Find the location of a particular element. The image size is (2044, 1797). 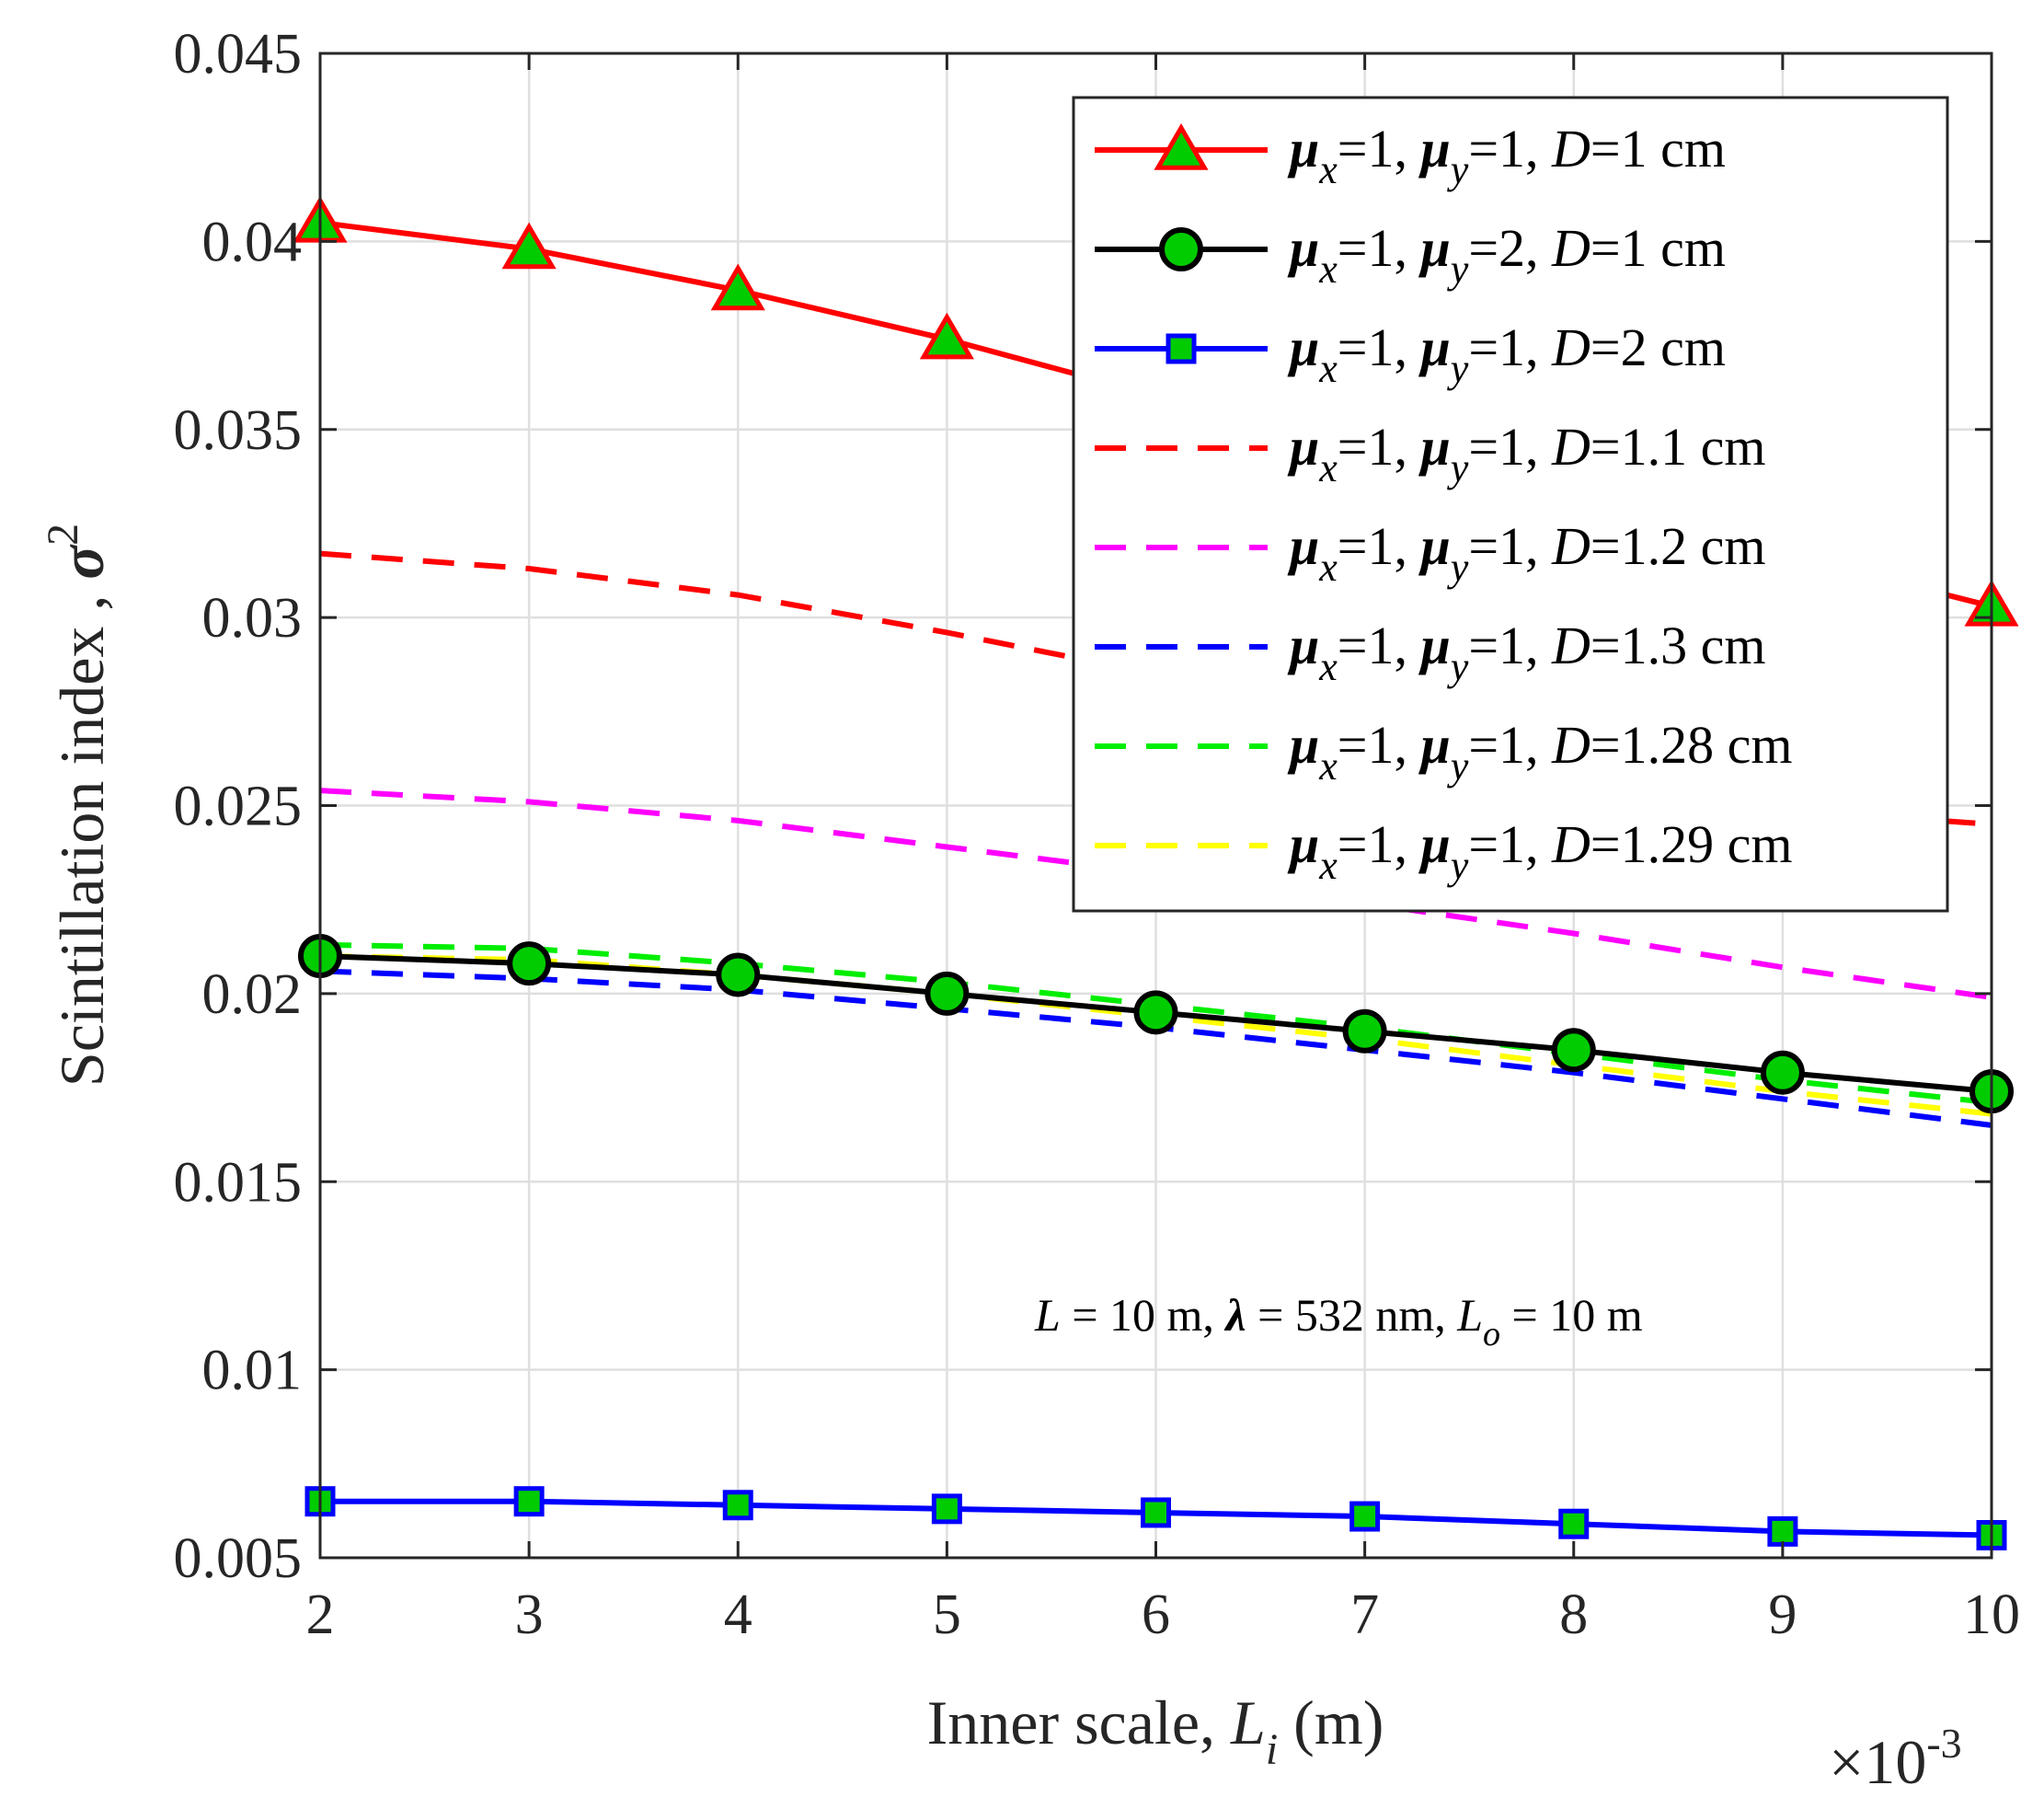

legend-label: μx=1, μy=1, D=1.28 cm is located at coordinates (1540, 752).